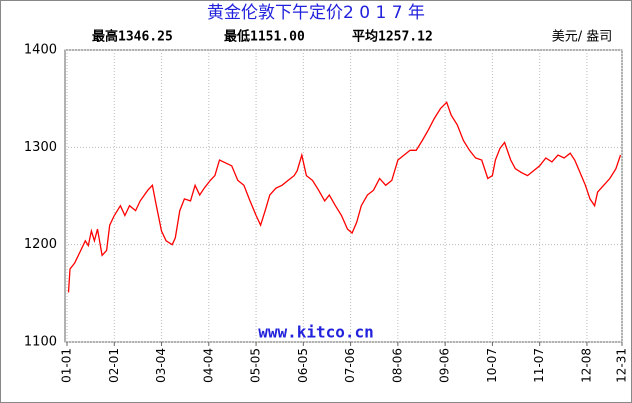 The width and height of the screenshot is (632, 403). I want to click on x-tick-label: 07-06, so click(350, 365).